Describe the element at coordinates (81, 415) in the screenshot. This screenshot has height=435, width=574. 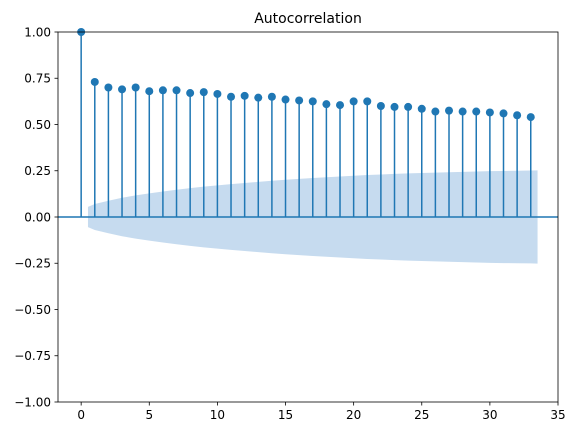
I see `x-tick-label: 0` at that location.